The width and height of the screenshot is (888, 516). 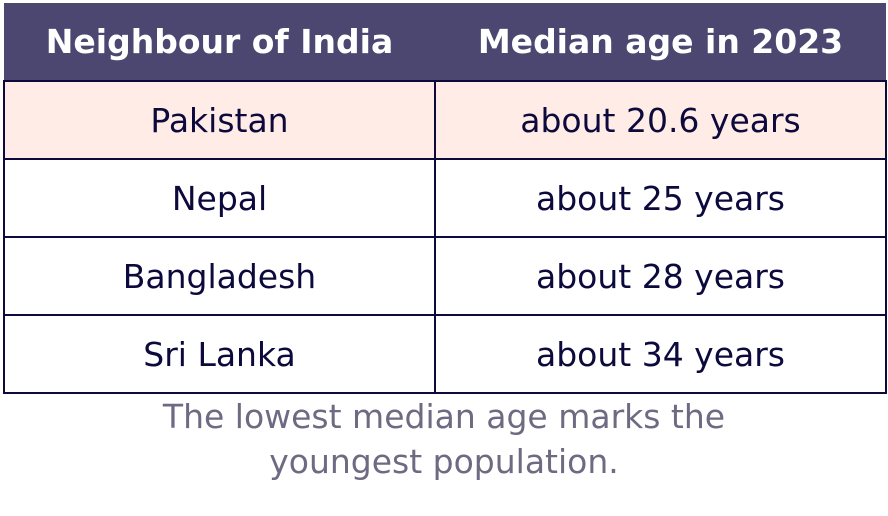 I want to click on table-cell: about 25 years, so click(x=660, y=198).